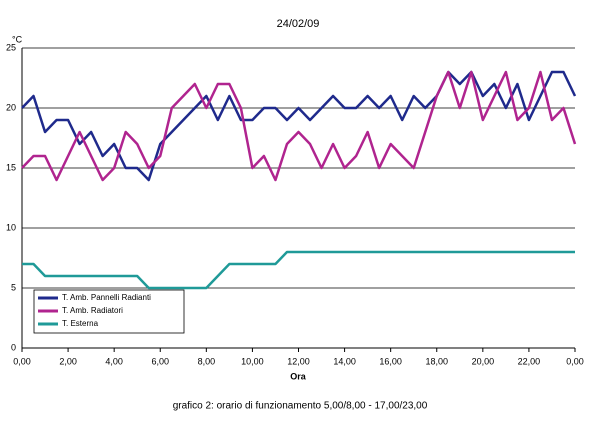 The height and width of the screenshot is (429, 600). I want to click on y-tick-label: 25, so click(11, 47).